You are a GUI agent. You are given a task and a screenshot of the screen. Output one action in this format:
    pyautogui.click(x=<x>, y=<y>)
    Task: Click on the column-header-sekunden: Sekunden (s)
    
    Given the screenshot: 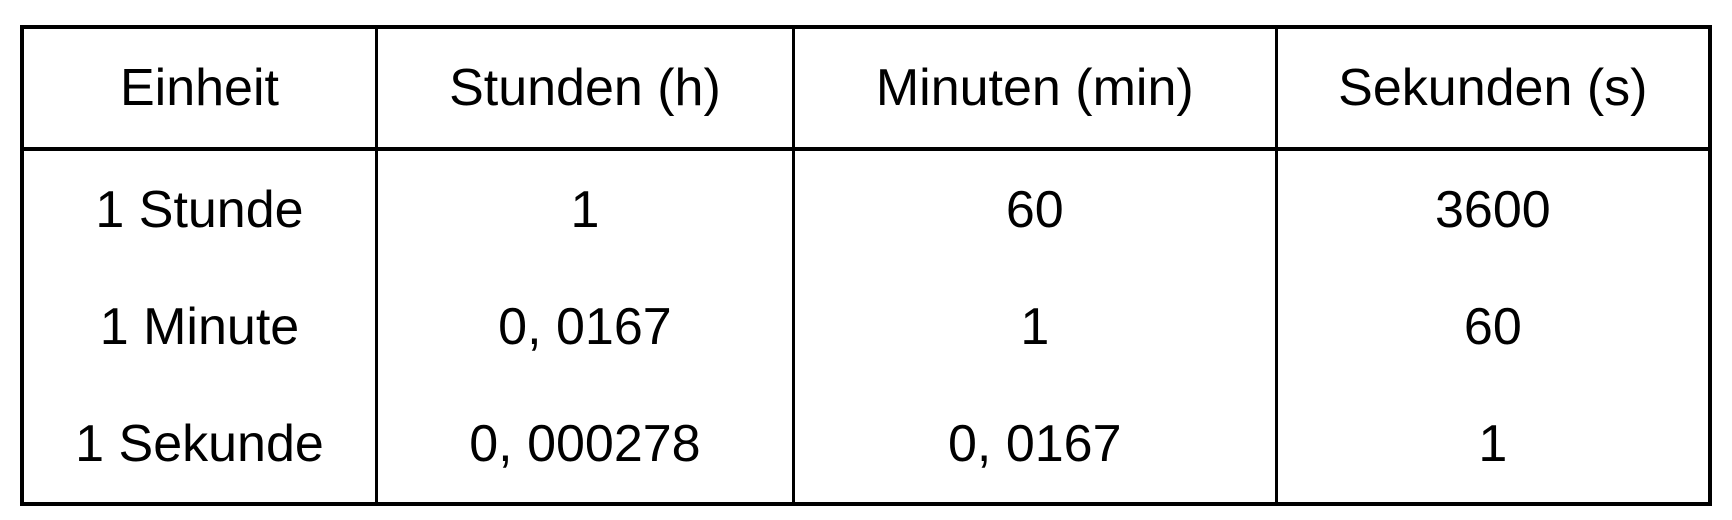 What is the action you would take?
    pyautogui.click(x=1493, y=89)
    